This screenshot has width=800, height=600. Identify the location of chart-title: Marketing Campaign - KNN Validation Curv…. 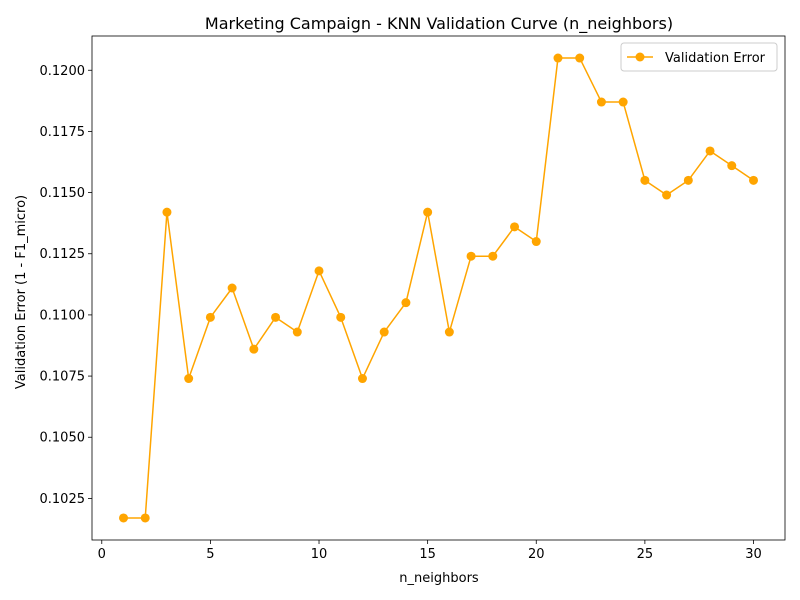
(439, 24).